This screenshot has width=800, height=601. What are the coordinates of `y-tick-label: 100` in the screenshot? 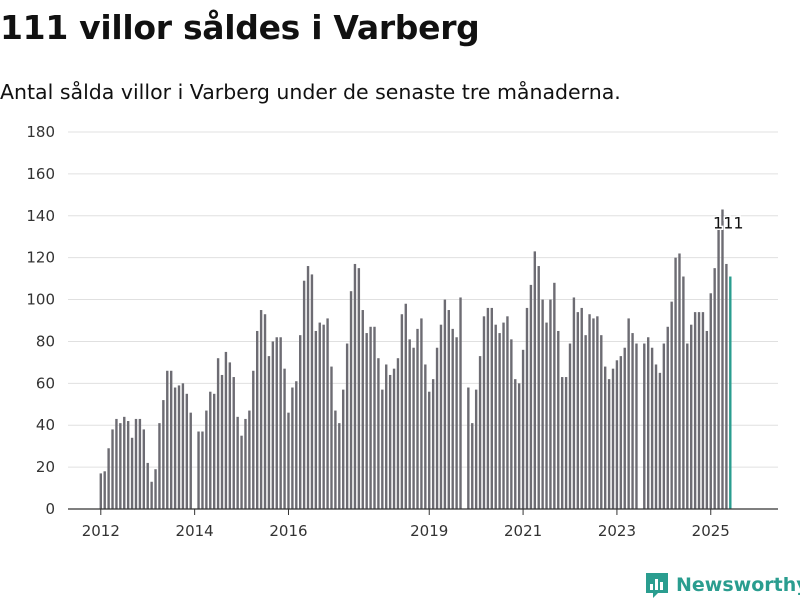 It's located at (40, 300).